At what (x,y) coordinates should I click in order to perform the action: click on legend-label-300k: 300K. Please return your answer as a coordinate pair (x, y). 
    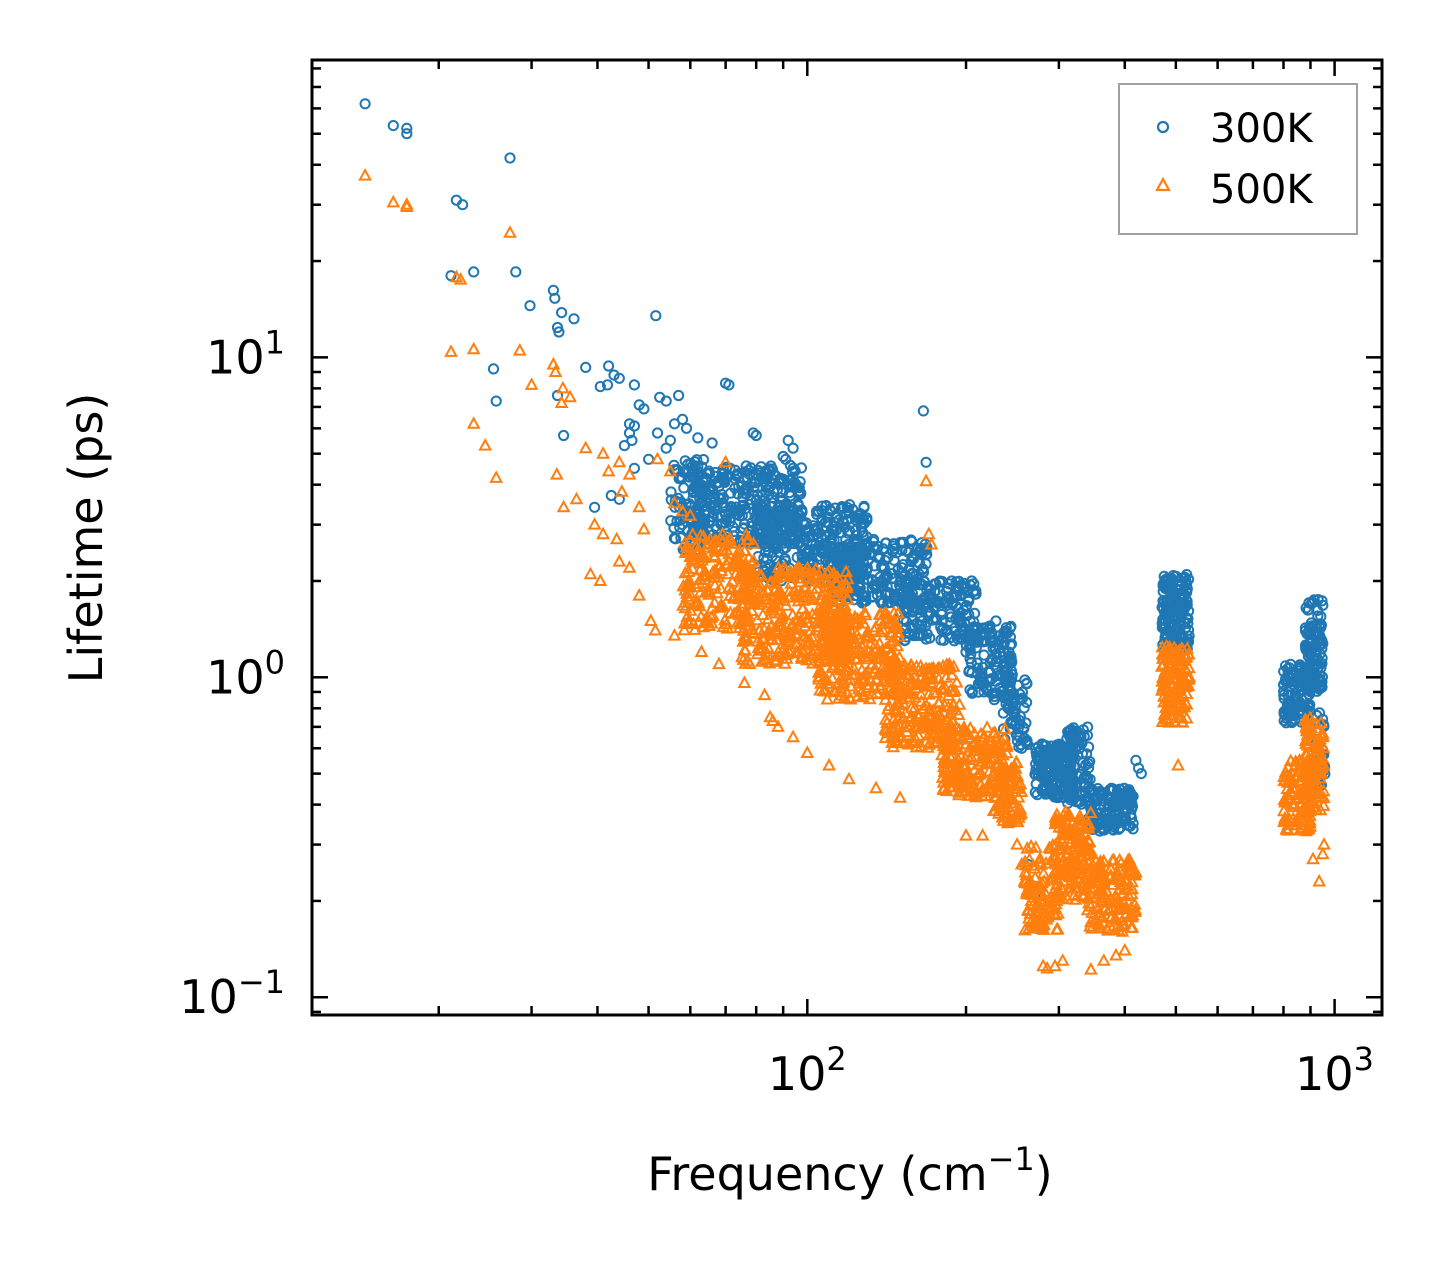
    Looking at the image, I should click on (1262, 129).